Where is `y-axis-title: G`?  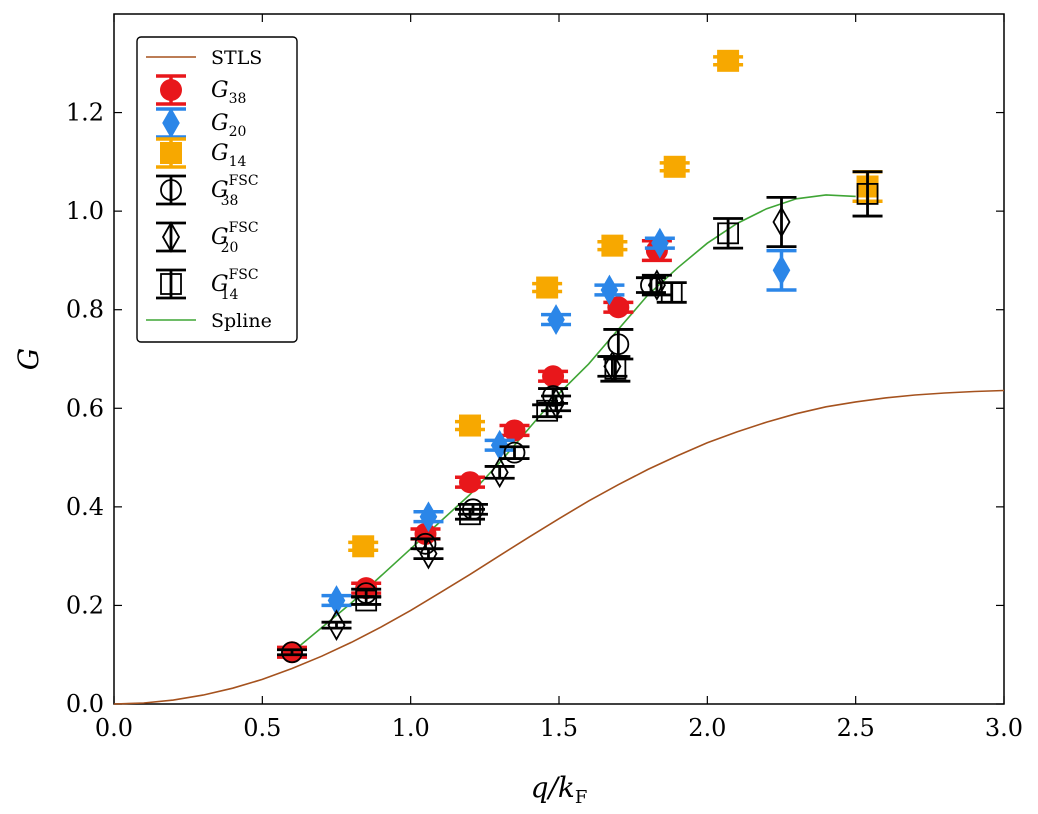
y-axis-title: G is located at coordinates (28, 359).